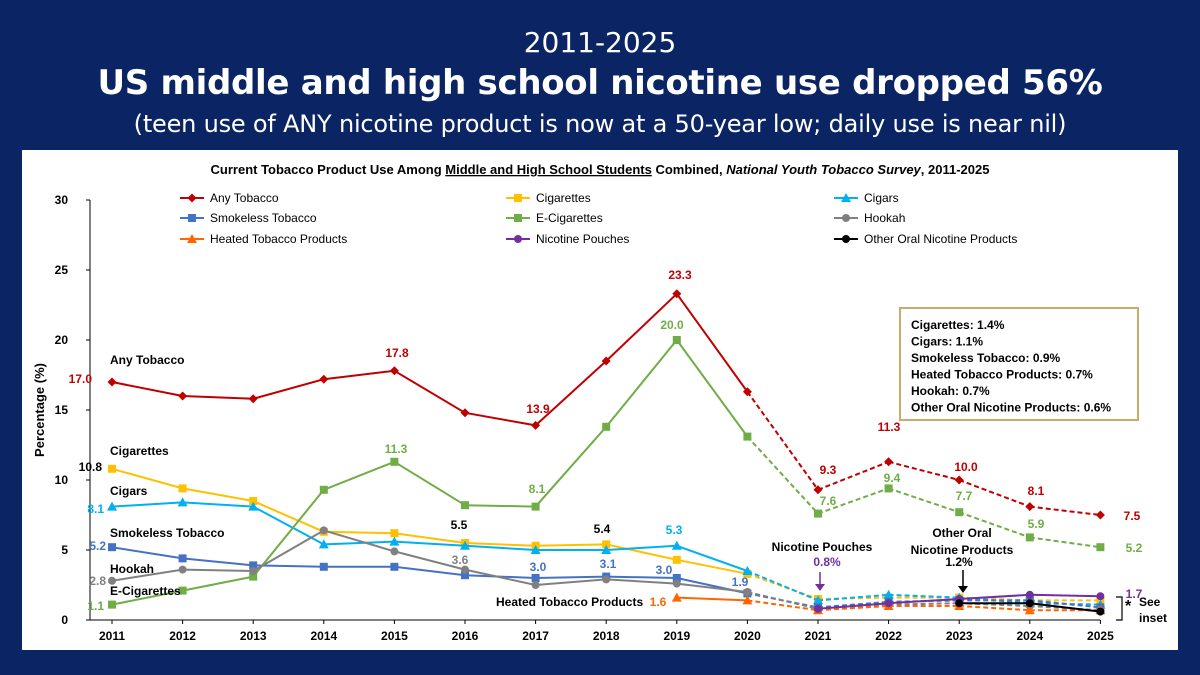  What do you see at coordinates (1029, 636) in the screenshot?
I see `x-tick-label: 2024` at bounding box center [1029, 636].